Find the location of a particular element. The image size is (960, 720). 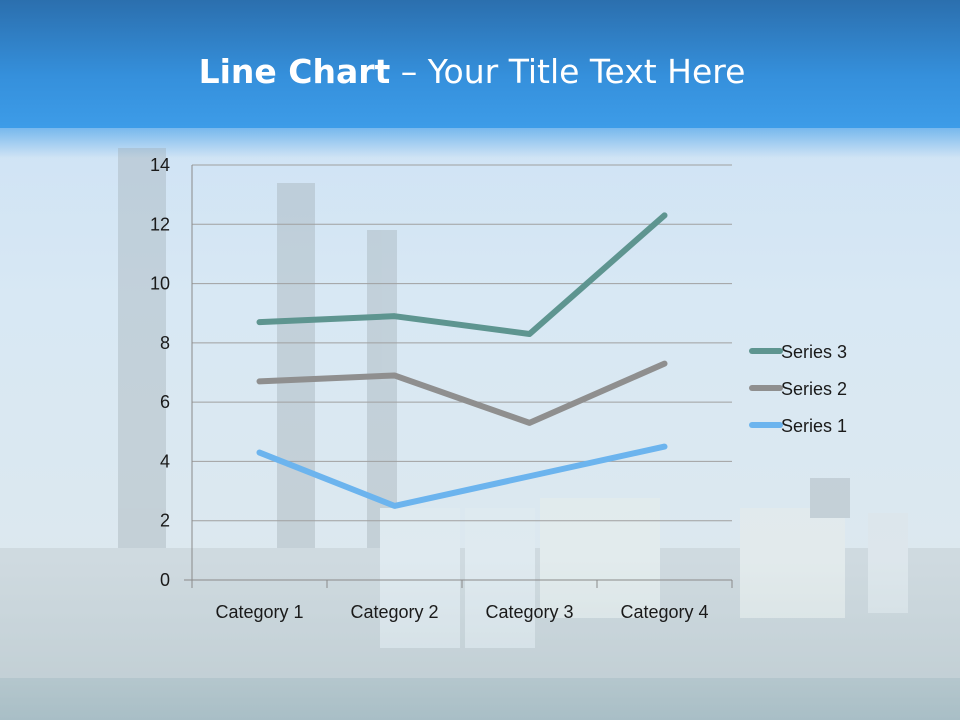

y-tick-label: 0 is located at coordinates (165, 580).